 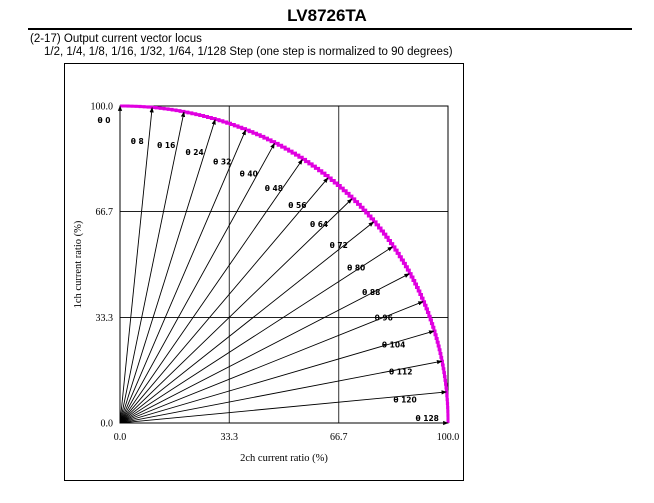 I want to click on y-tick-label: 100.0, so click(x=102, y=107).